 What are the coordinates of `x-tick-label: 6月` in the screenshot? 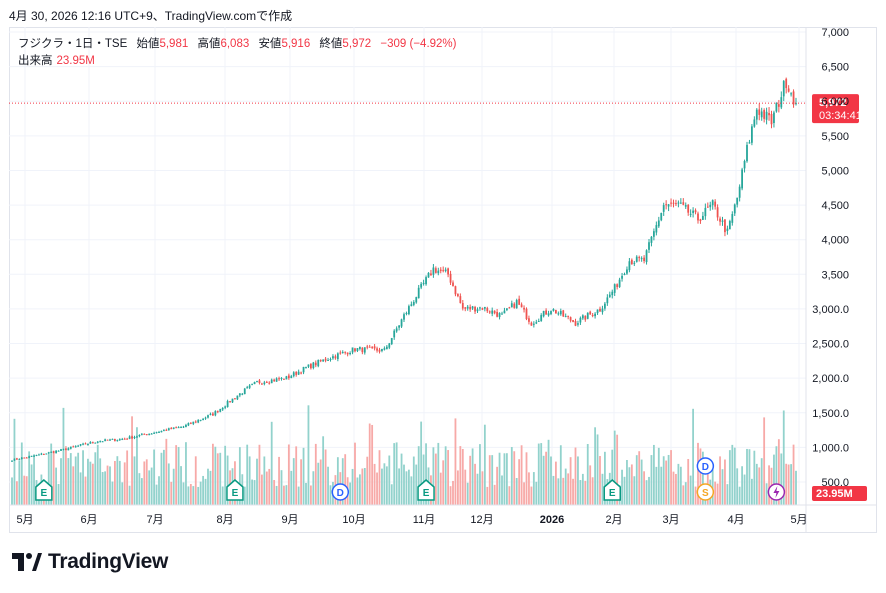 It's located at (88, 520).